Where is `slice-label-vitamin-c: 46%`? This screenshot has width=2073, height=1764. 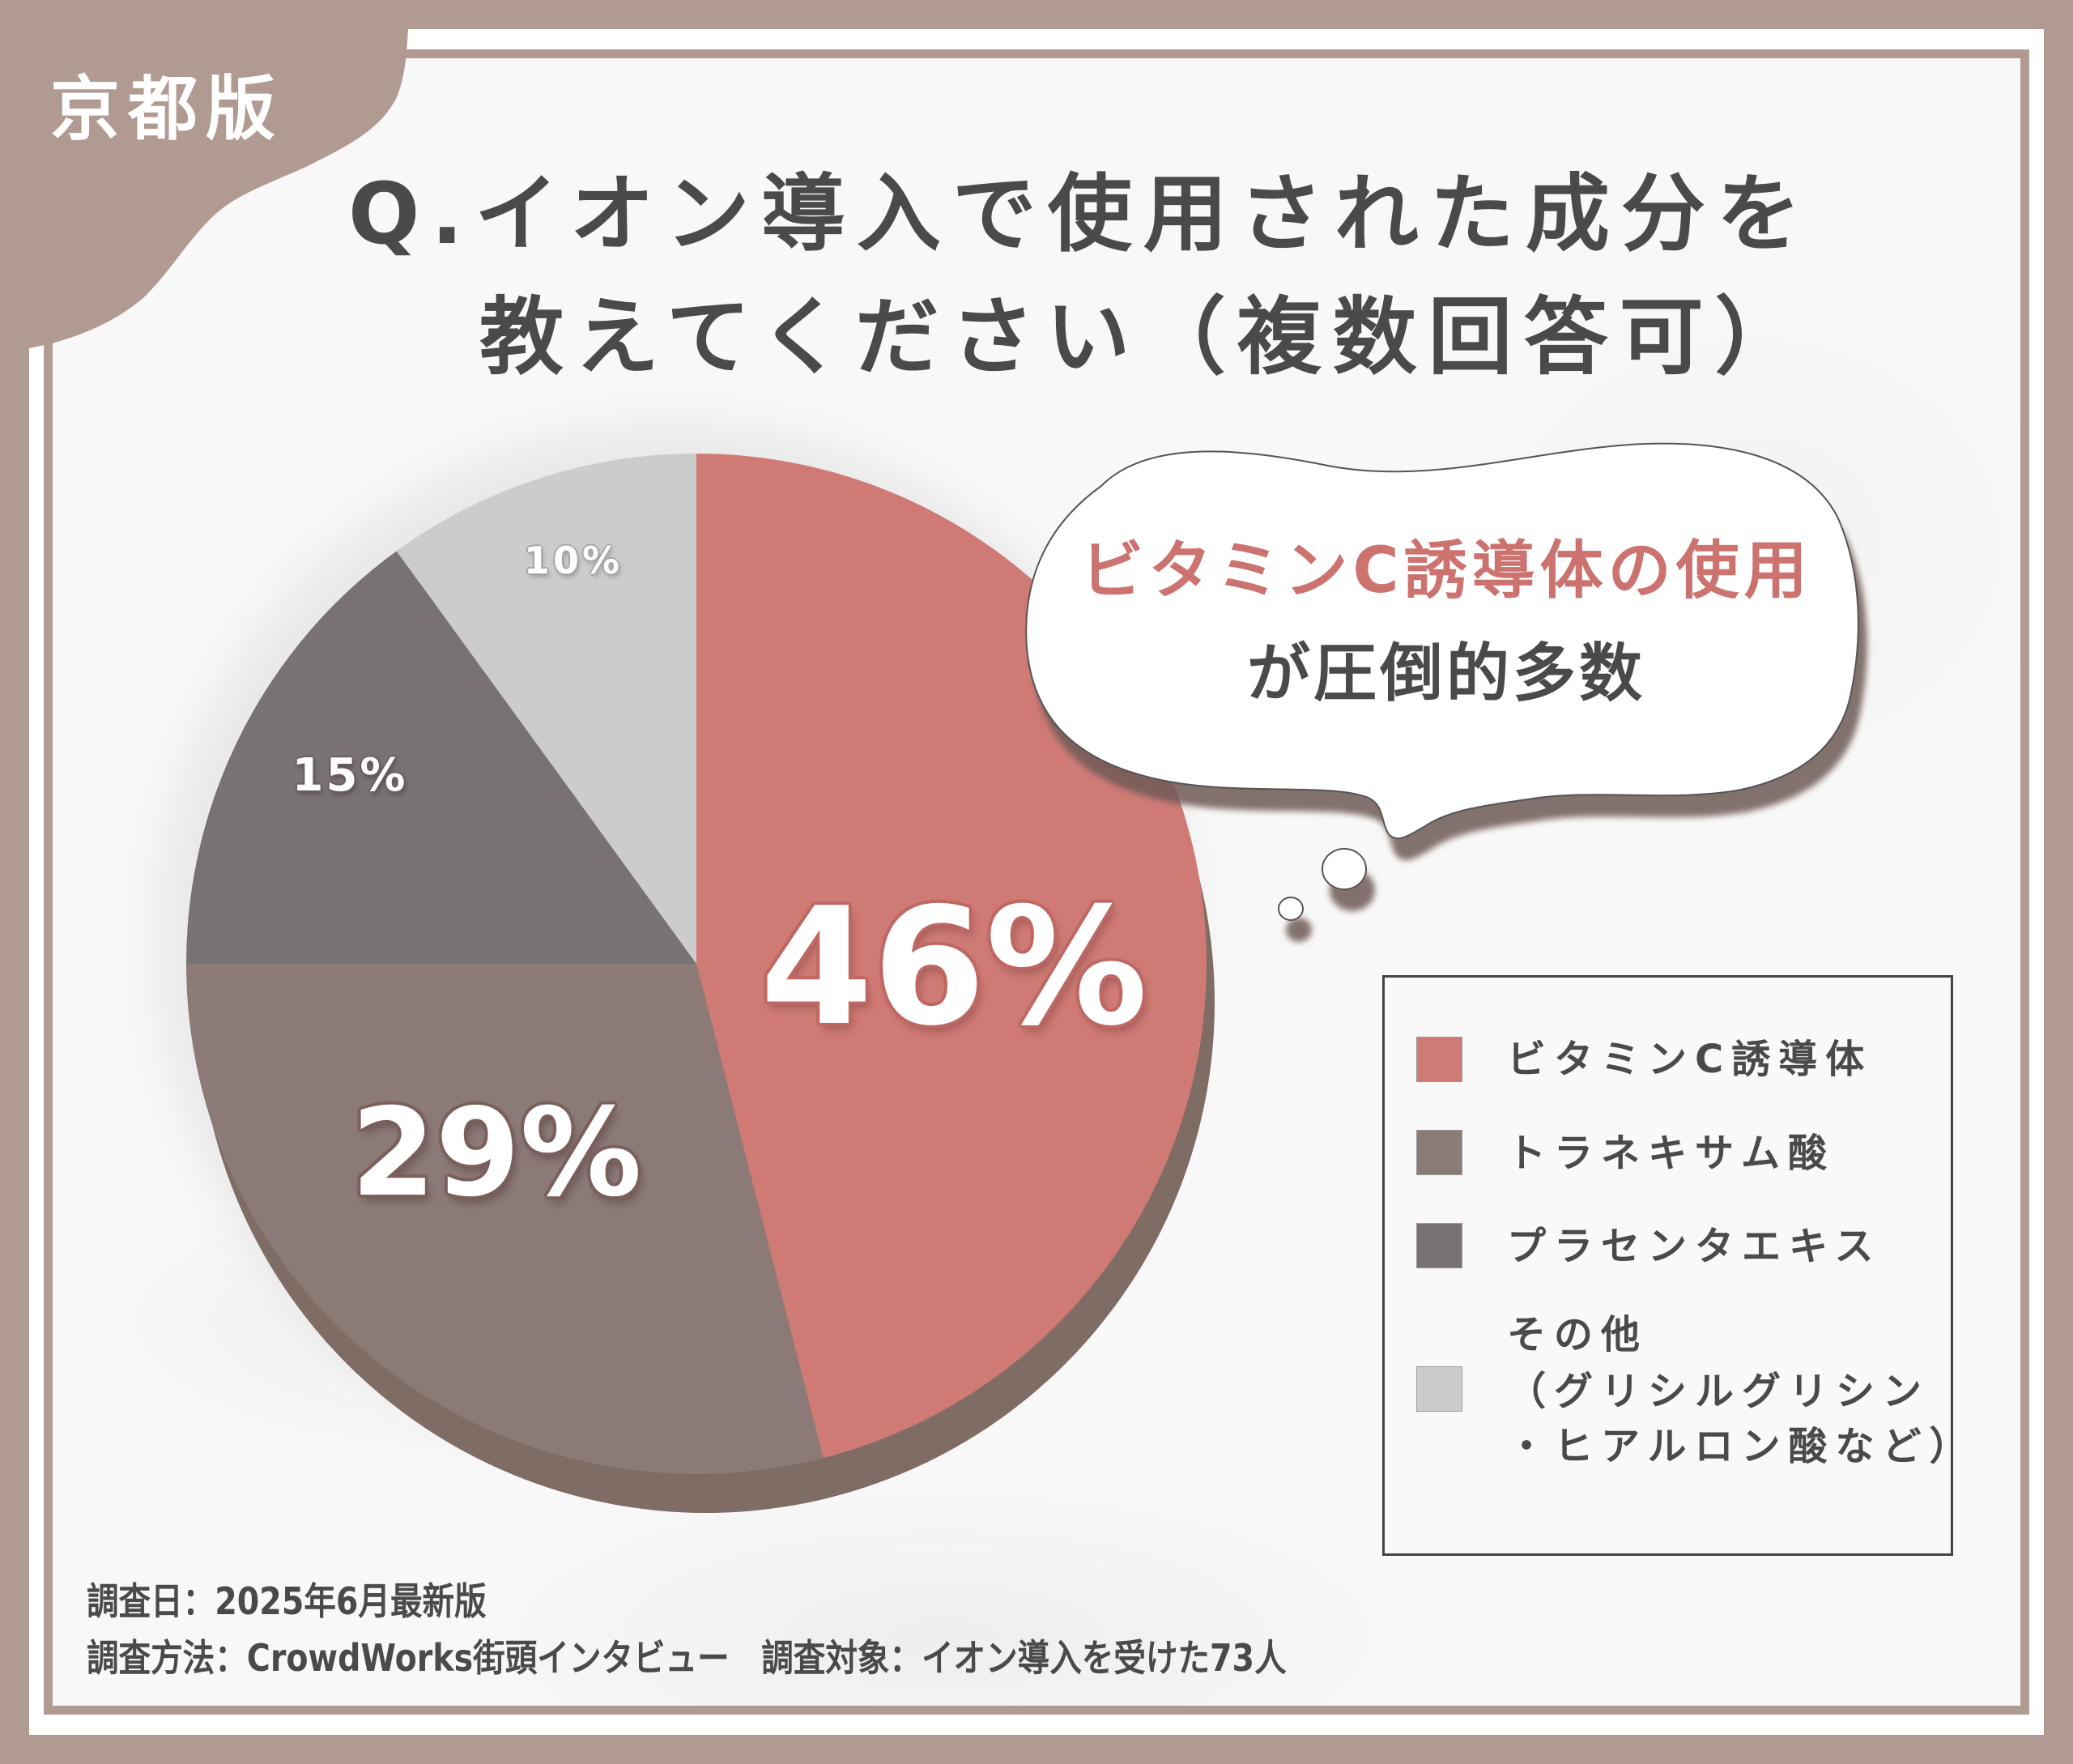
slice-label-vitamin-c: 46% is located at coordinates (954, 967).